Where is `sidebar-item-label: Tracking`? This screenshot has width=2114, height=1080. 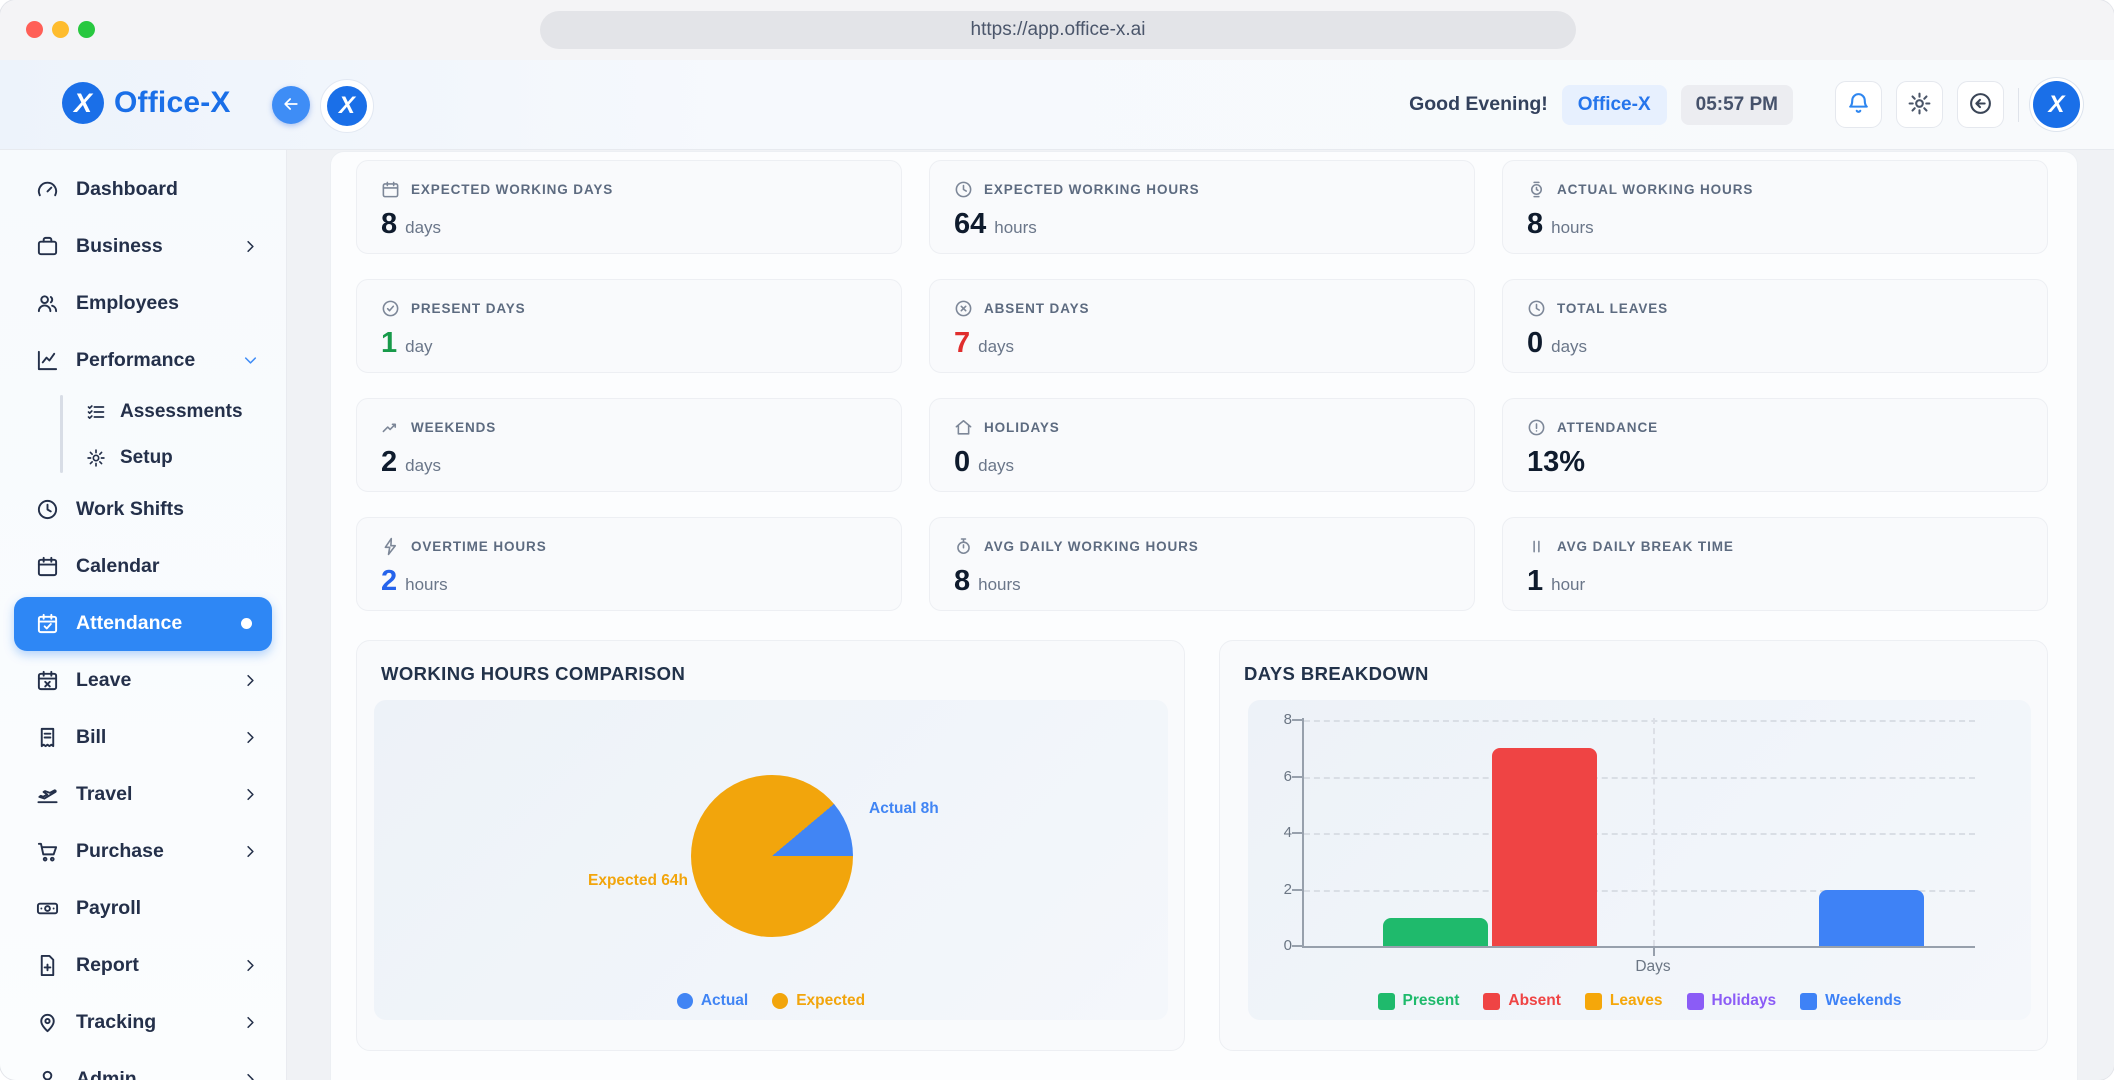
sidebar-item-label: Tracking is located at coordinates (116, 1022).